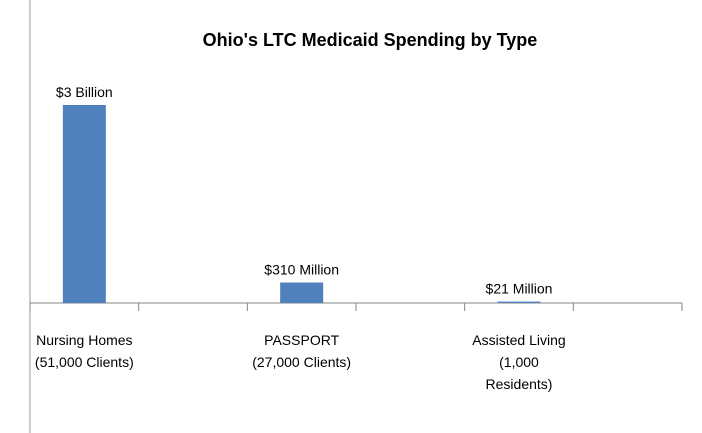  I want to click on x-tick-label: Assisted Living (1,000 Residents), so click(519, 362).